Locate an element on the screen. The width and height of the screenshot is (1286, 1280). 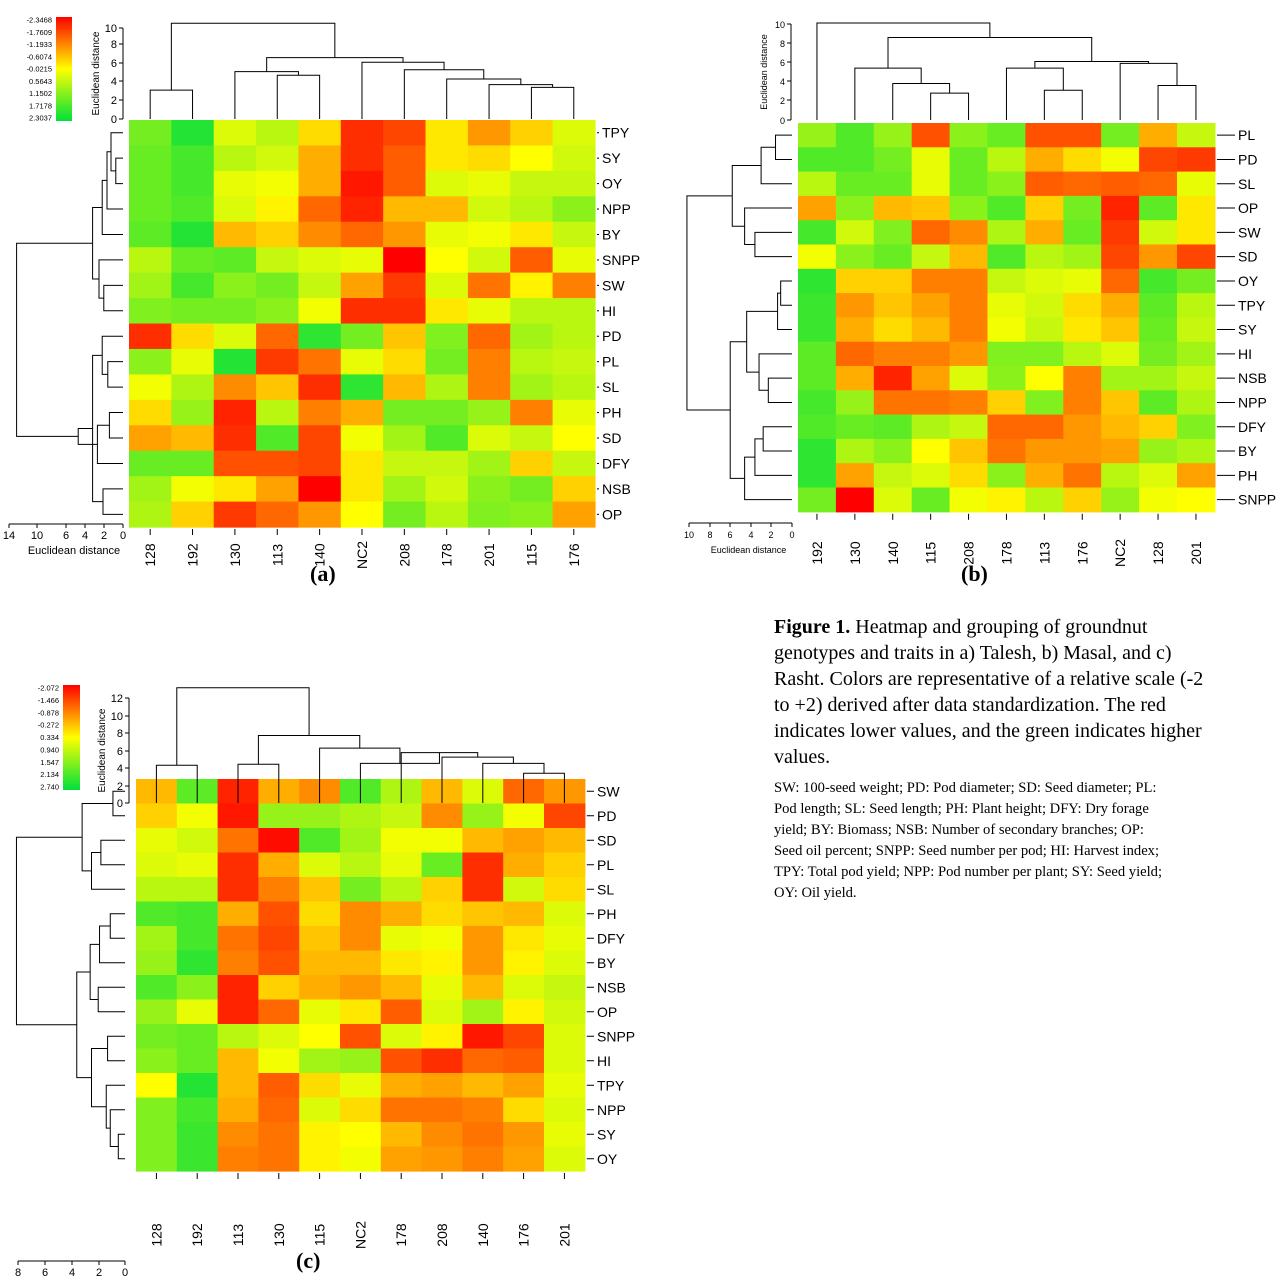
row-label: BY is located at coordinates (1247, 451).